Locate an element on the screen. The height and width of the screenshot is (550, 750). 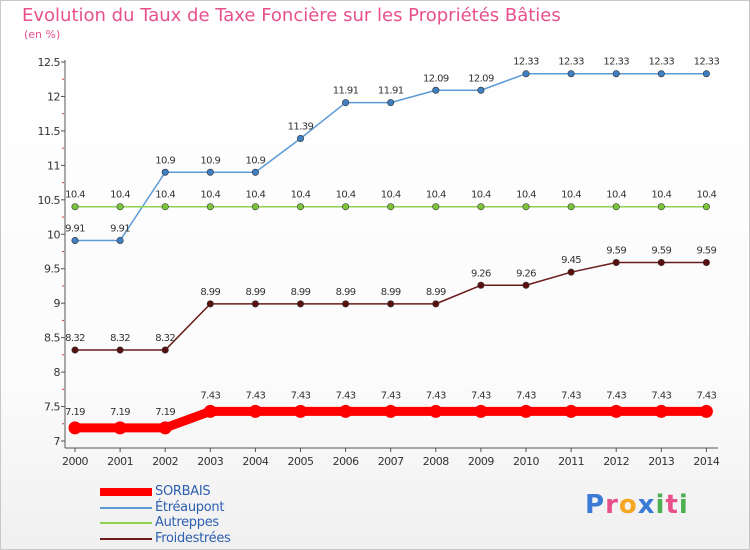
legend-swatch-etreaupont is located at coordinates (126, 508).